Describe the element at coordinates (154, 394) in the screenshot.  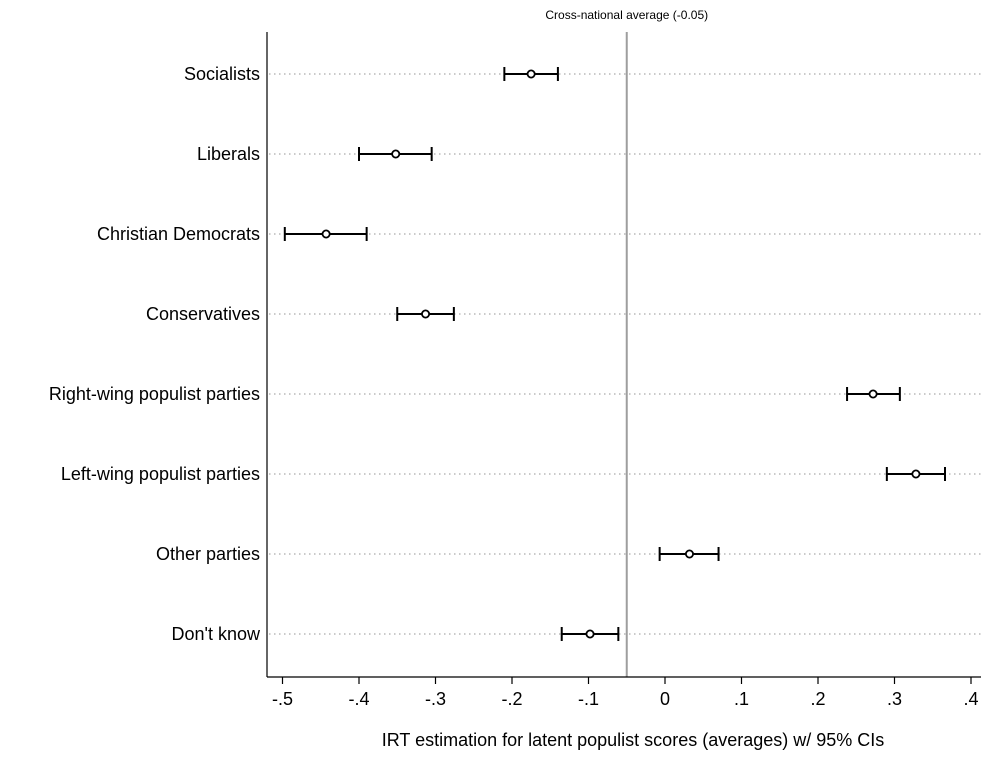
I see `category-label: Right-wing populist parties` at that location.